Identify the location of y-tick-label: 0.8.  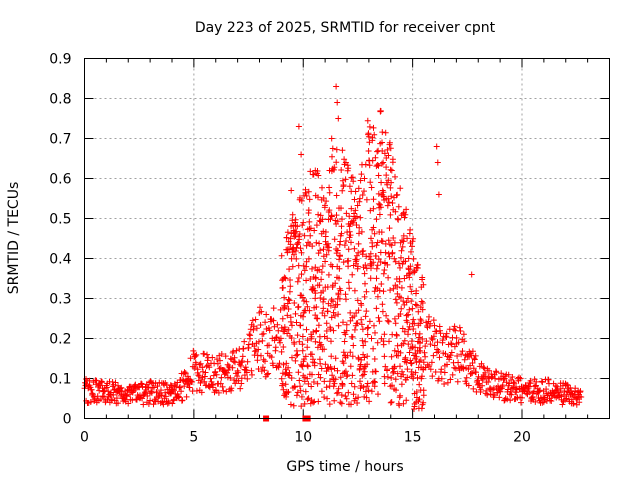
(60, 100).